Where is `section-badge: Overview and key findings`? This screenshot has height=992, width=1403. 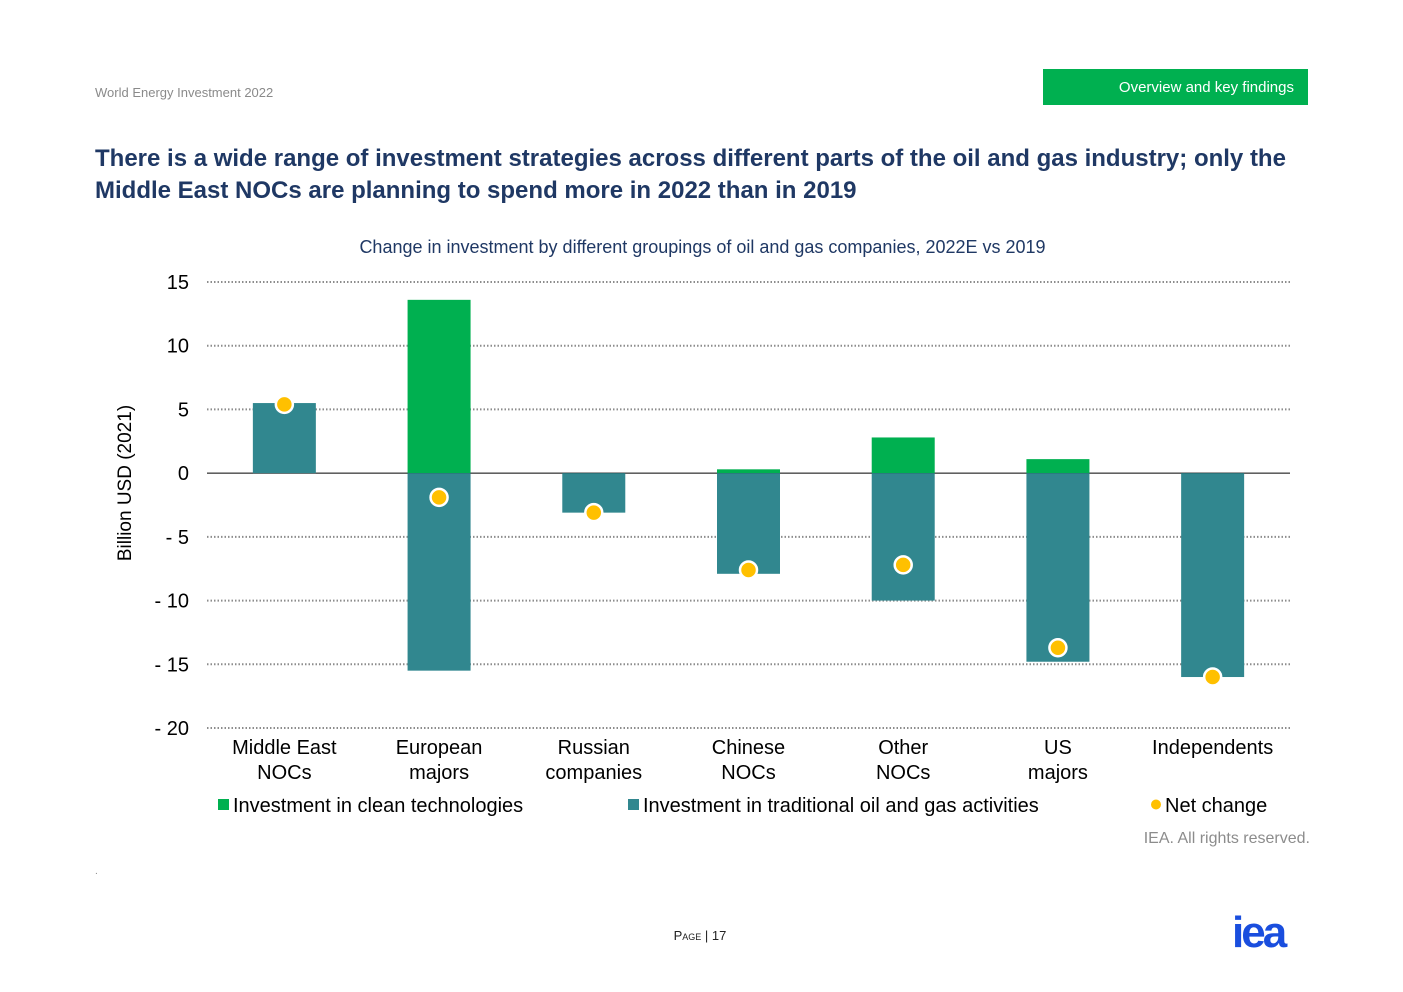
section-badge: Overview and key findings is located at coordinates (1175, 87).